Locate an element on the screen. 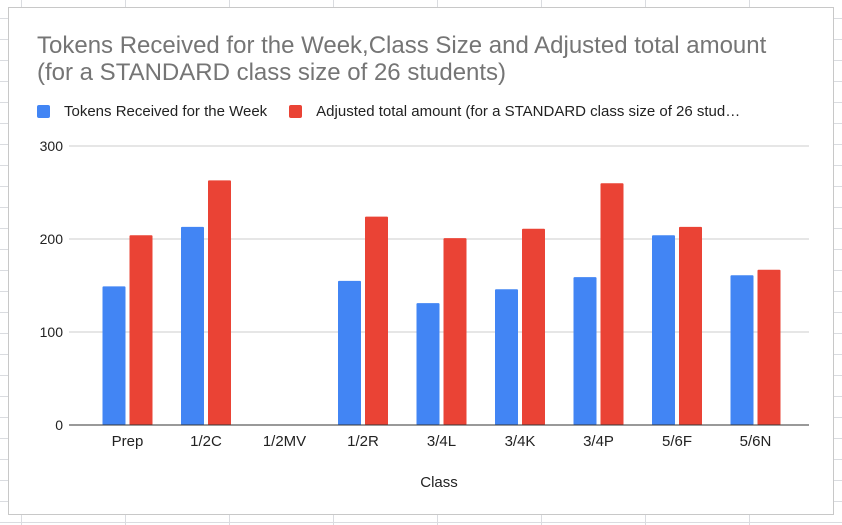 The image size is (842, 525). y-tick-label: 200 is located at coordinates (52, 239).